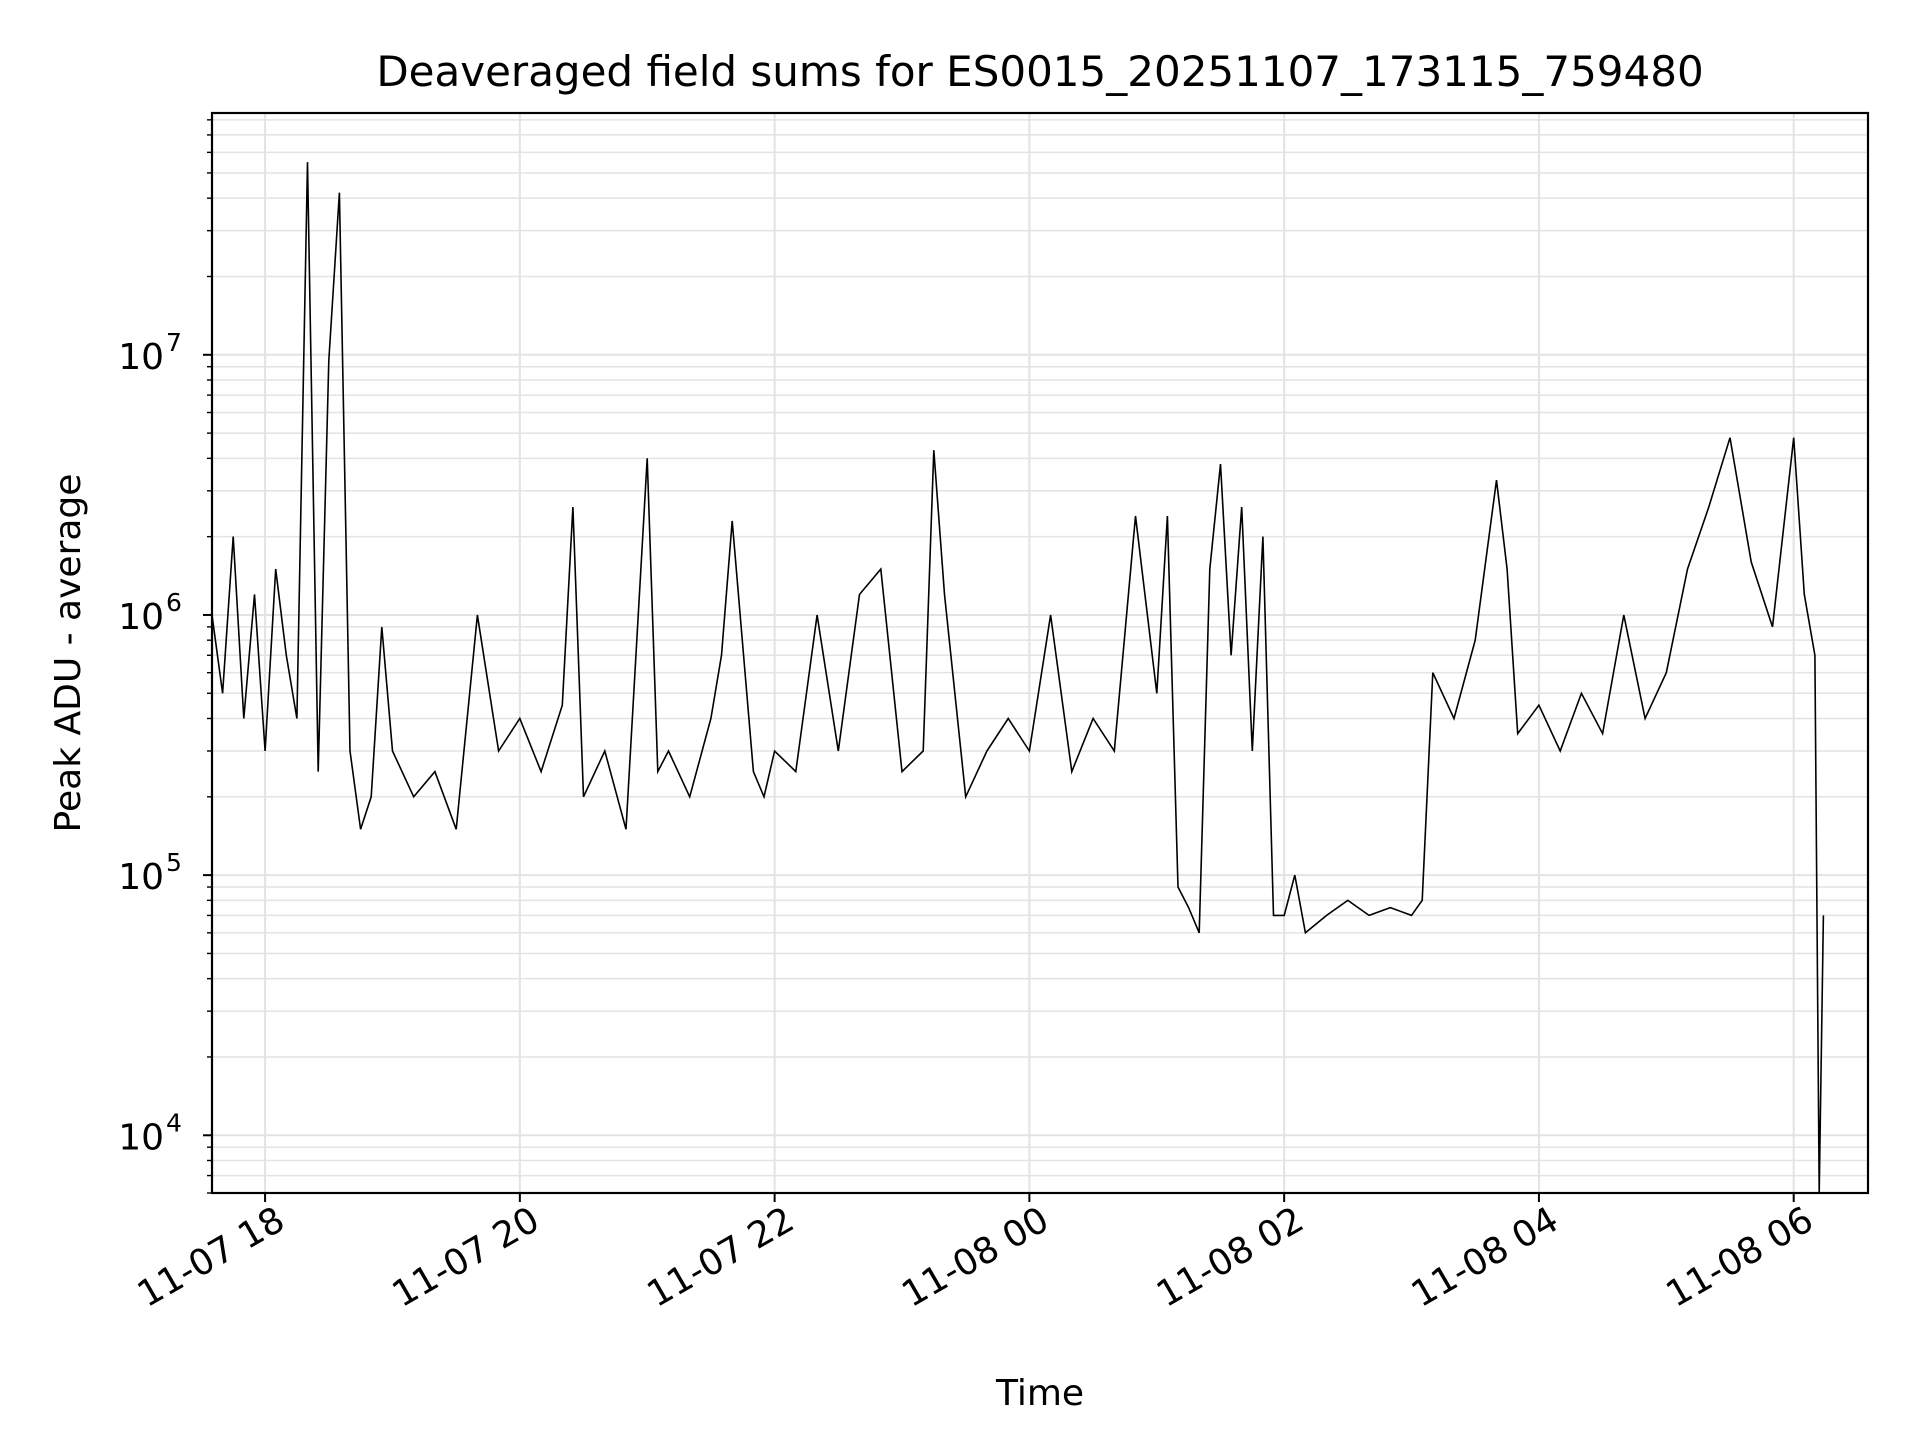 The width and height of the screenshot is (1920, 1440). What do you see at coordinates (1740, 1257) in the screenshot?
I see `x-tick-label: 11-08 06` at bounding box center [1740, 1257].